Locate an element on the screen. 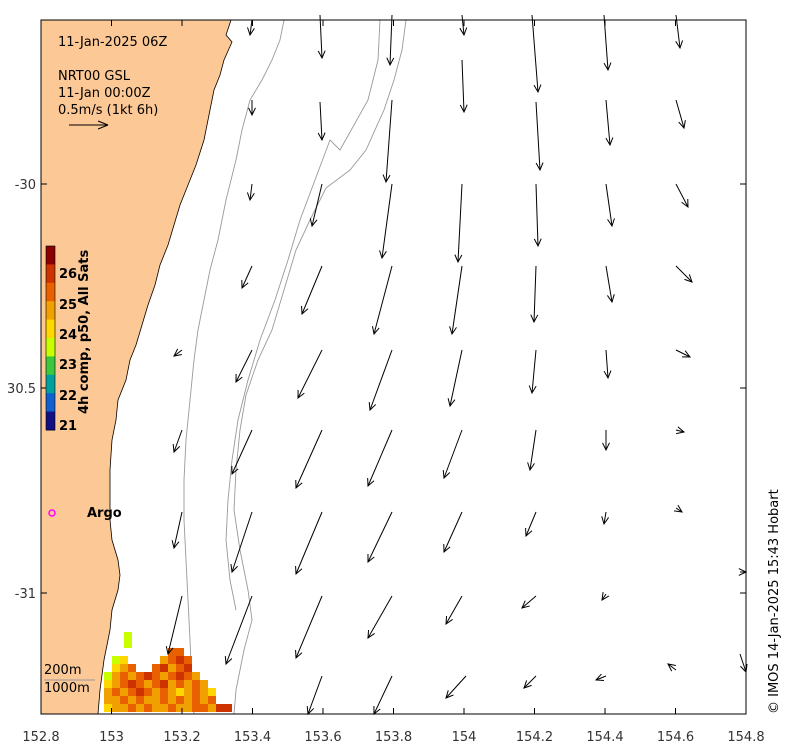  colorbar-tick-label: 24 is located at coordinates (68, 335).